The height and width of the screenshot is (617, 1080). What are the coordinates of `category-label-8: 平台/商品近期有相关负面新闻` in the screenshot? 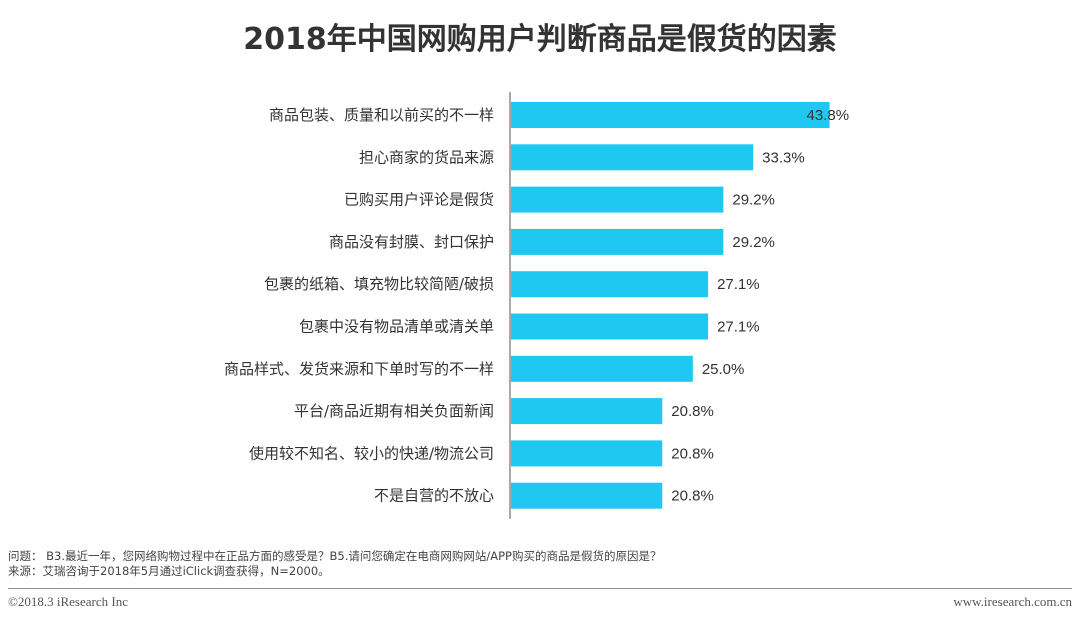 It's located at (394, 411).